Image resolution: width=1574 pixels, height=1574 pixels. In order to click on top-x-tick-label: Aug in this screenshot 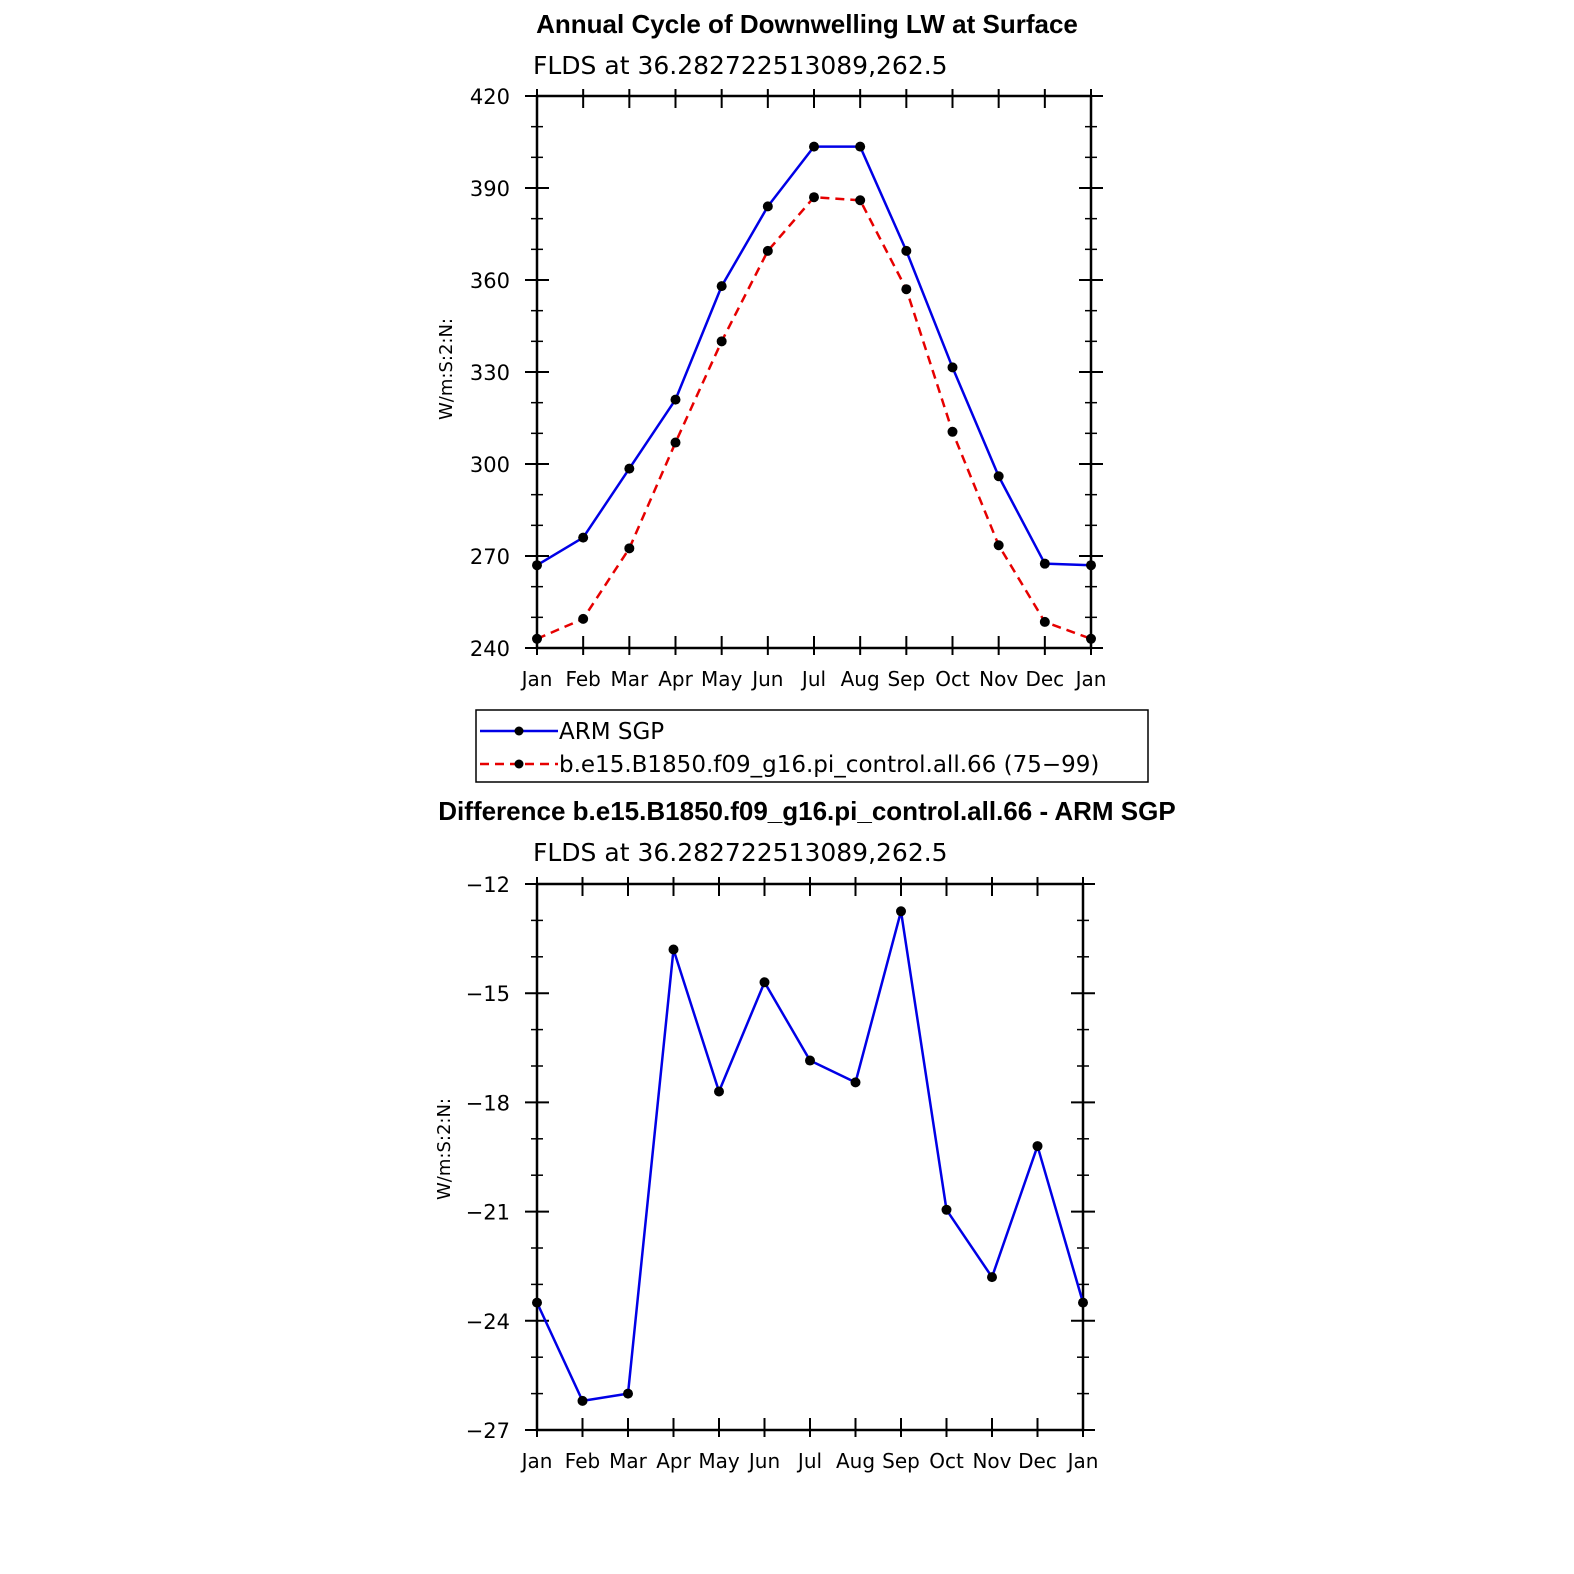, I will do `click(860, 679)`.